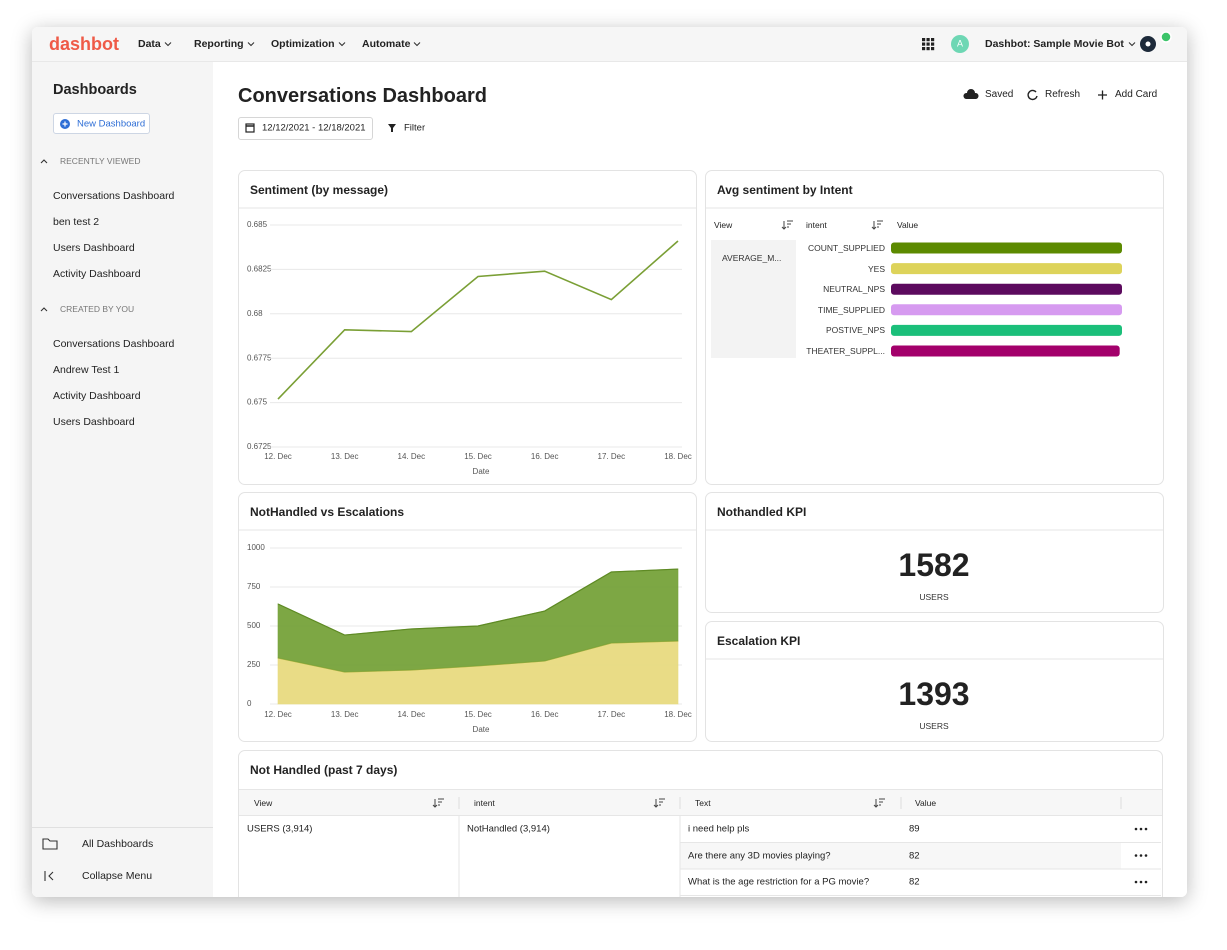 The height and width of the screenshot is (950, 1227). I want to click on y-tick-label: 750, so click(254, 586).